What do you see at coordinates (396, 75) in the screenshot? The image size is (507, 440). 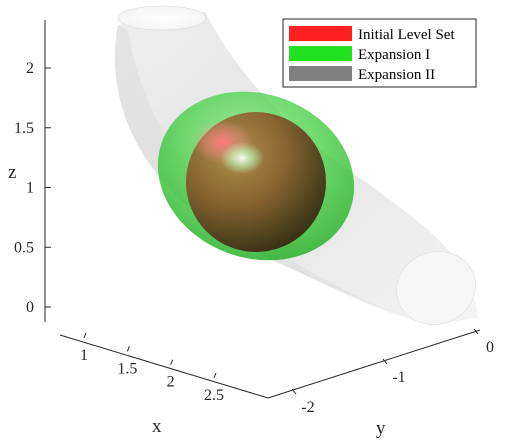 I see `legend-label: Expansion II` at bounding box center [396, 75].